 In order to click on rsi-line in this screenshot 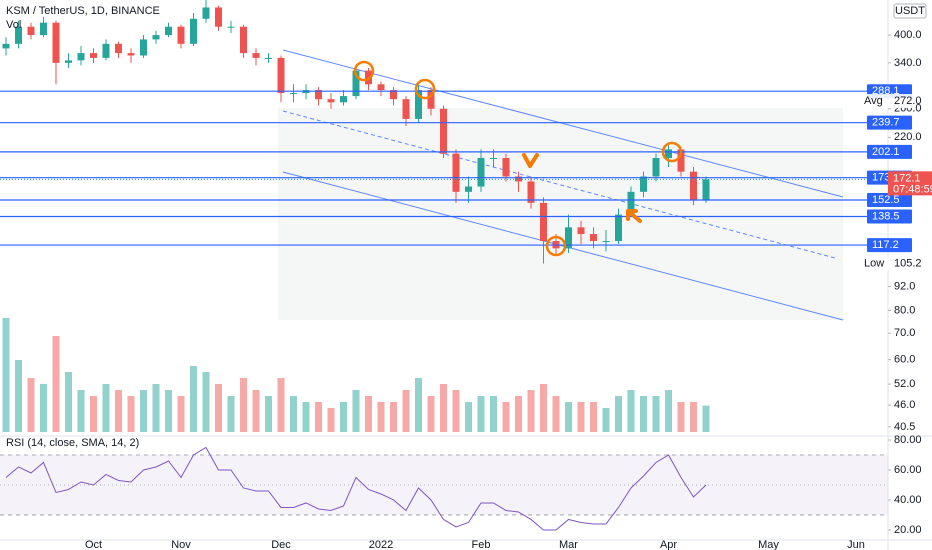, I will do `click(356, 488)`.